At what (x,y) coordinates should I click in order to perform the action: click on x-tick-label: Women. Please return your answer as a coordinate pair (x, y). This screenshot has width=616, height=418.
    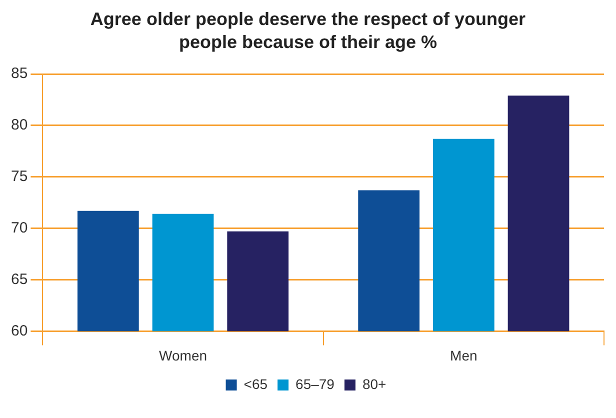
    Looking at the image, I should click on (183, 355).